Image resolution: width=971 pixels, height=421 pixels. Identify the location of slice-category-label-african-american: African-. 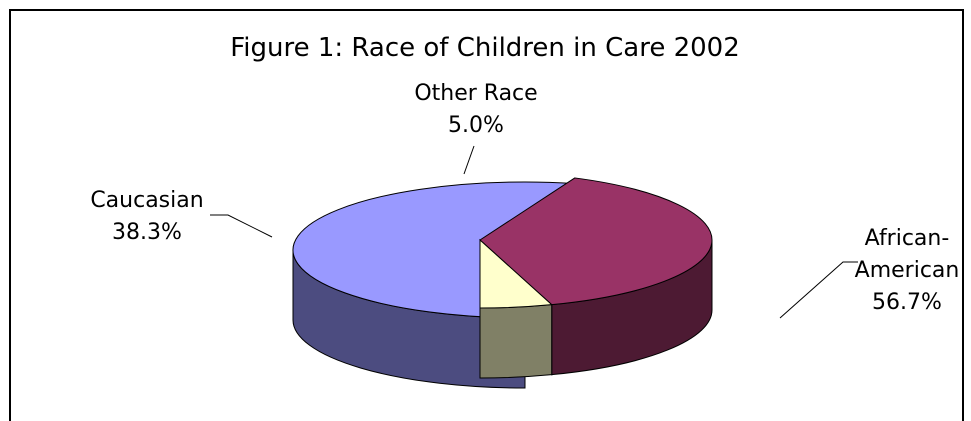
(907, 238).